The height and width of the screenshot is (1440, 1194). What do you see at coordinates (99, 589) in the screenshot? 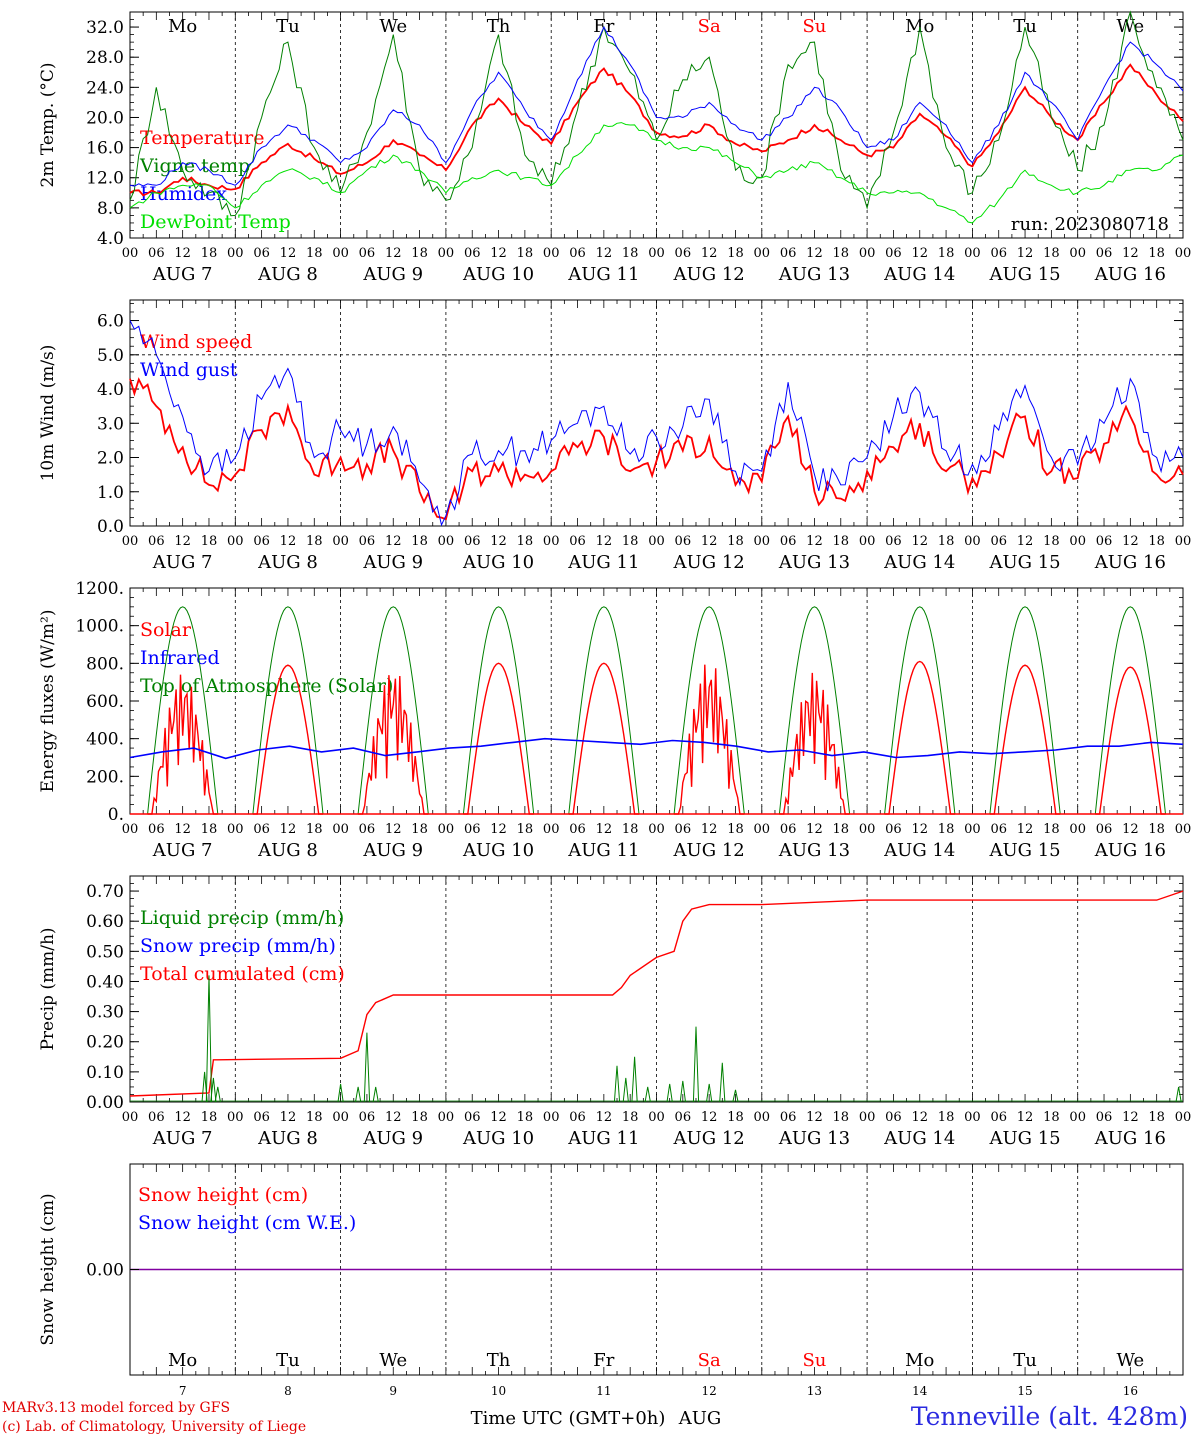
I see `y-tick-label: 1200.` at bounding box center [99, 589].